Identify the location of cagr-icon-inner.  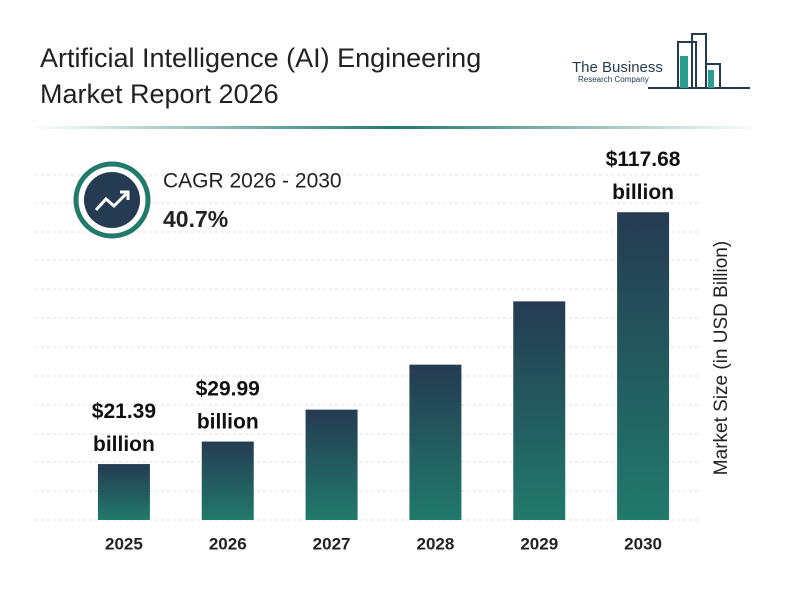
(112, 200).